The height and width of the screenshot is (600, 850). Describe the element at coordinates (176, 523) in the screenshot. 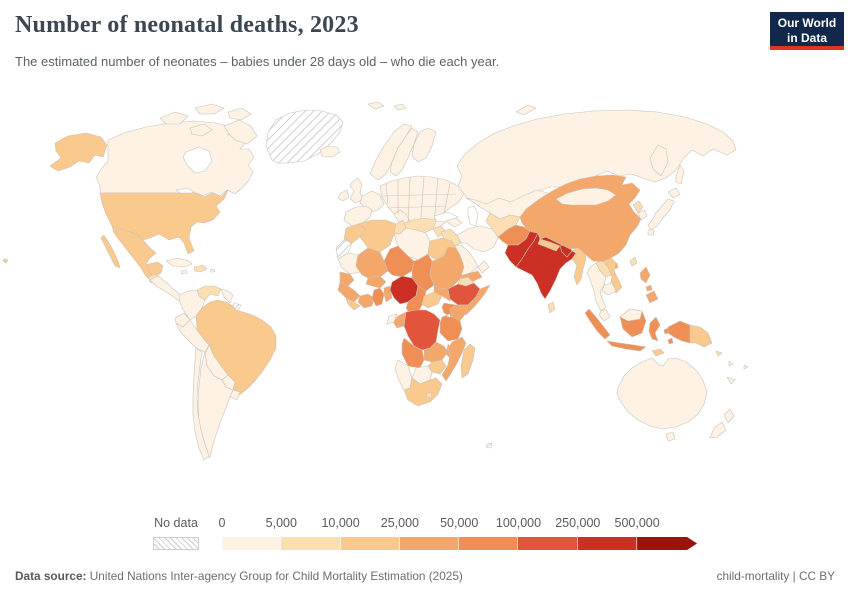

I see `legend-no-data-label: No data` at that location.